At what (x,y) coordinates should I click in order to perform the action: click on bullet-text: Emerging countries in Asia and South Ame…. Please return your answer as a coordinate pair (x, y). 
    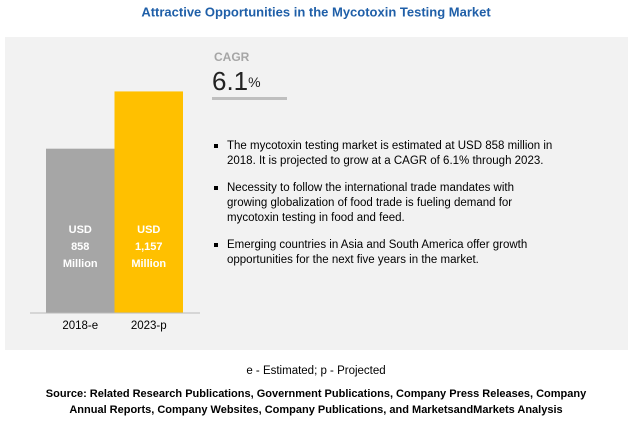
    Looking at the image, I should click on (377, 245).